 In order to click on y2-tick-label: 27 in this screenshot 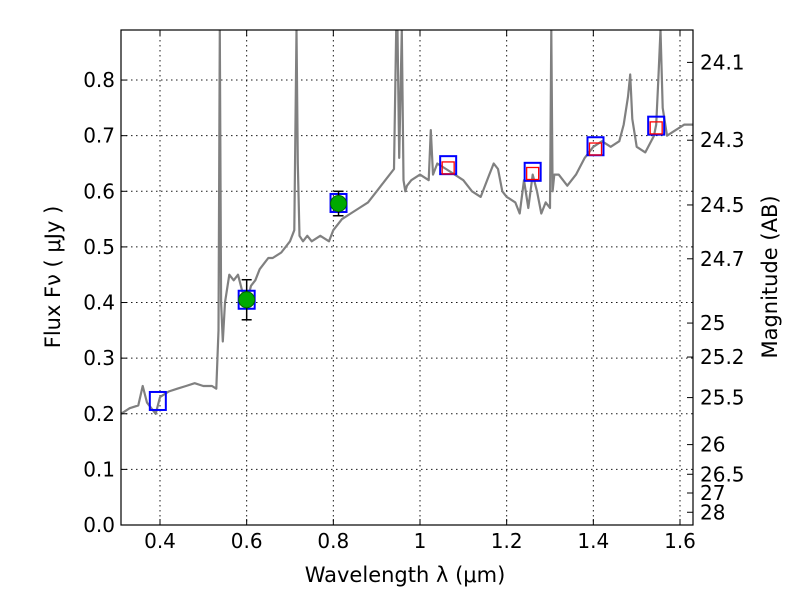, I will do `click(712, 493)`.